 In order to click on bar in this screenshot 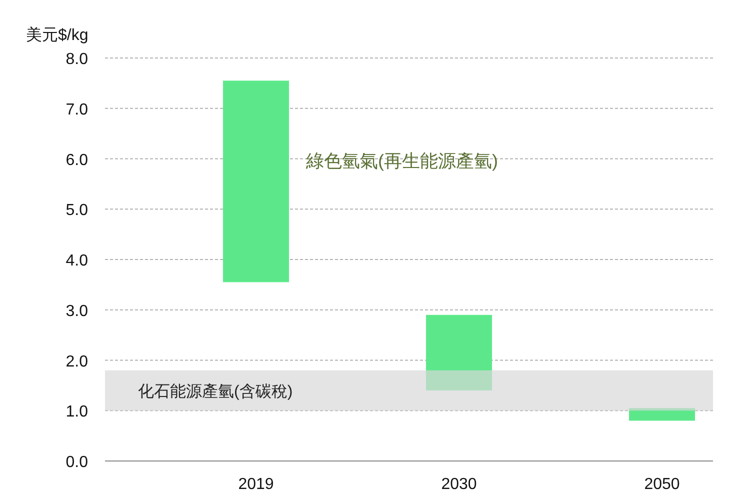, I will do `click(256, 181)`.